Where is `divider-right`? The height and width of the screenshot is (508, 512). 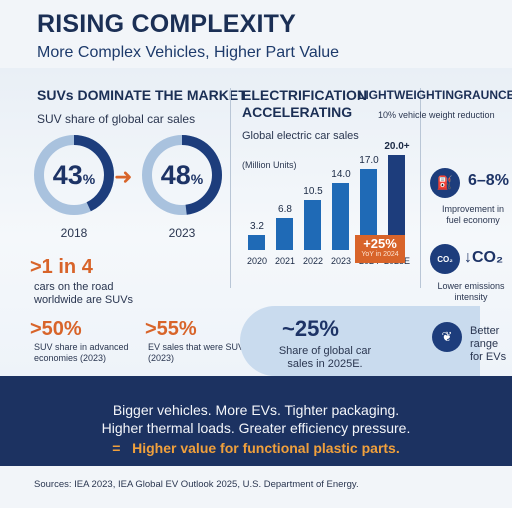 divider-right is located at coordinates (420, 188).